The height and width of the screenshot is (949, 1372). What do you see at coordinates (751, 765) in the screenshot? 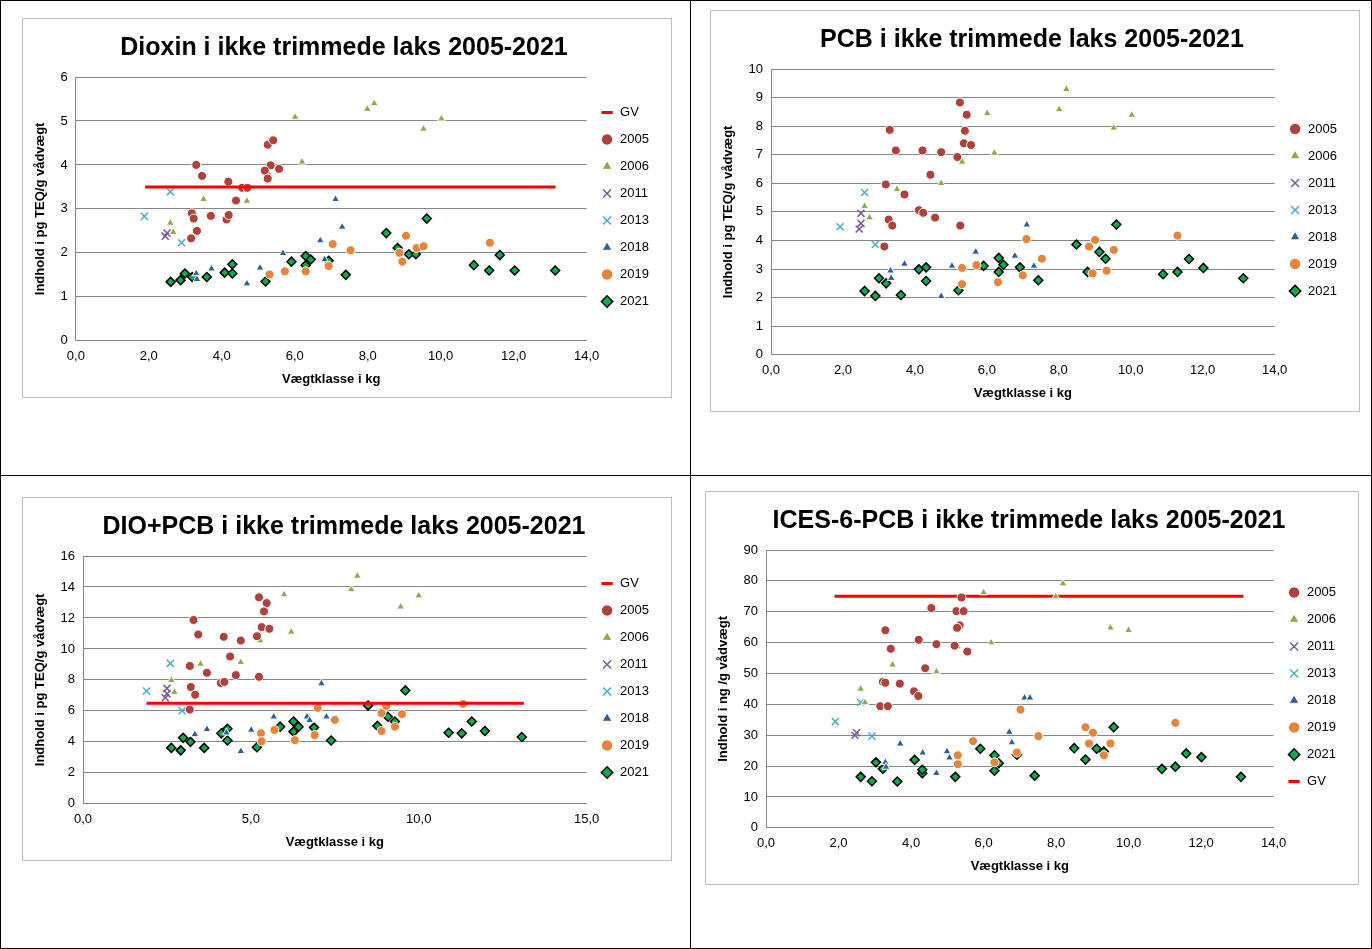
I see `y-tick-label: 20` at bounding box center [751, 765].